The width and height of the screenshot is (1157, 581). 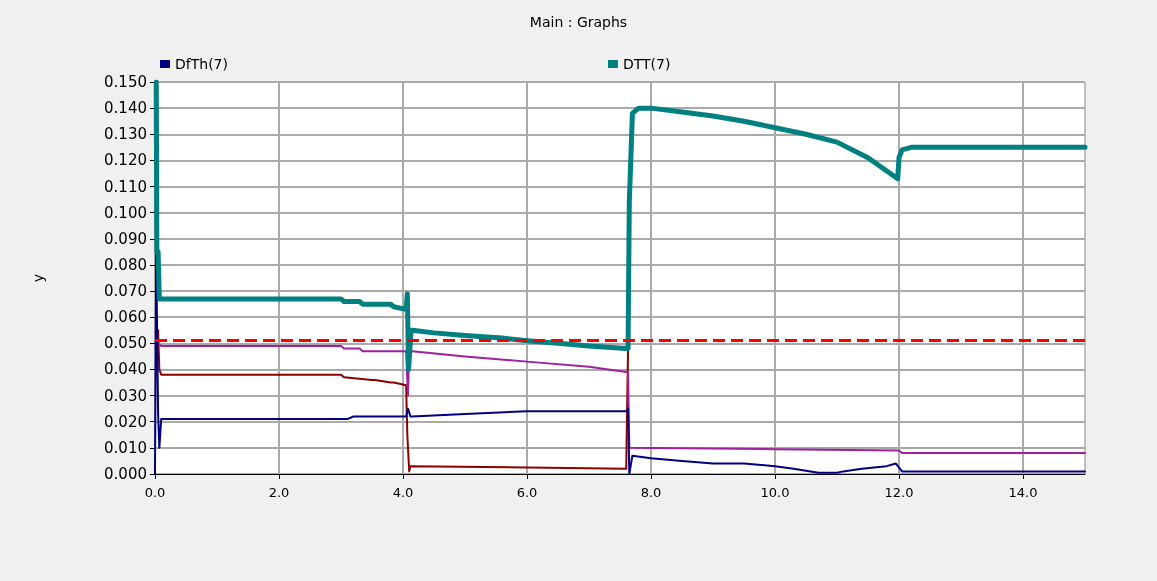 What do you see at coordinates (1023, 492) in the screenshot?
I see `x-tick-label: 14.0` at bounding box center [1023, 492].